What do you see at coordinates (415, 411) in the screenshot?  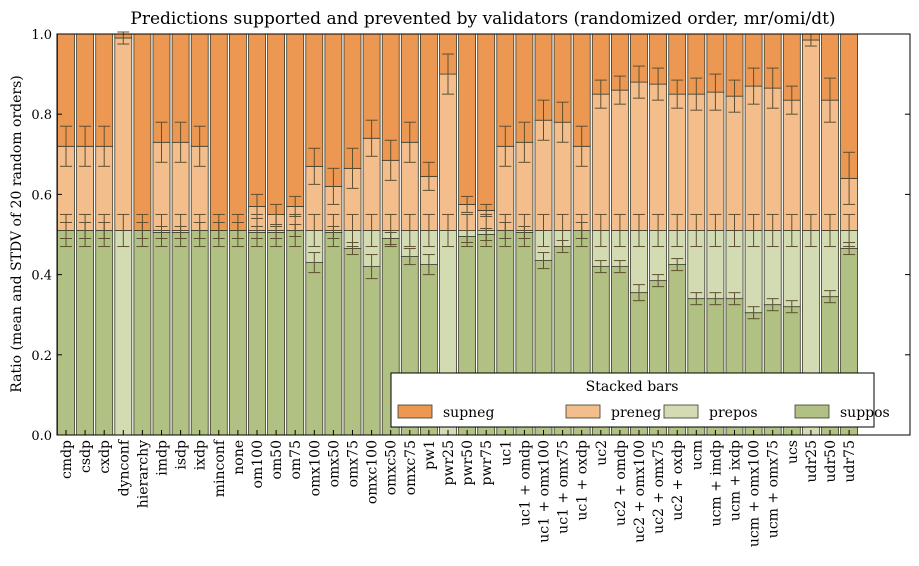 I see `legend-swatch-supneg` at bounding box center [415, 411].